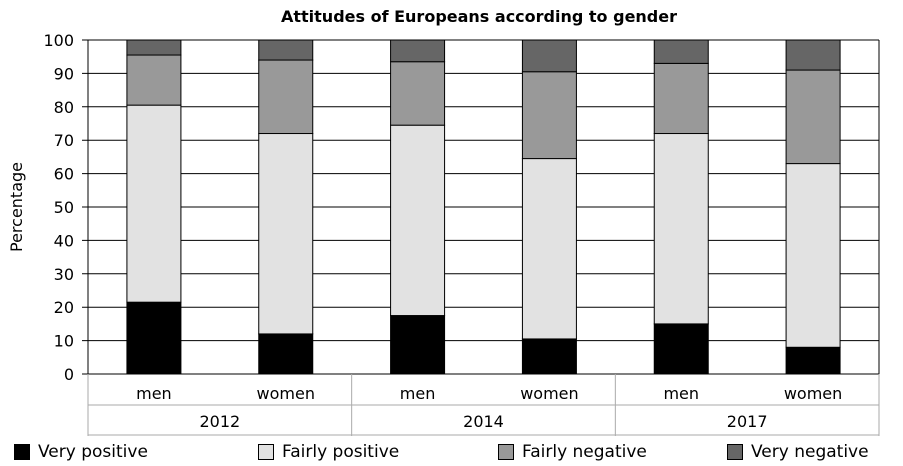 This screenshot has height=466, width=903. I want to click on legend-item-very-negative: Very negative, so click(798, 452).